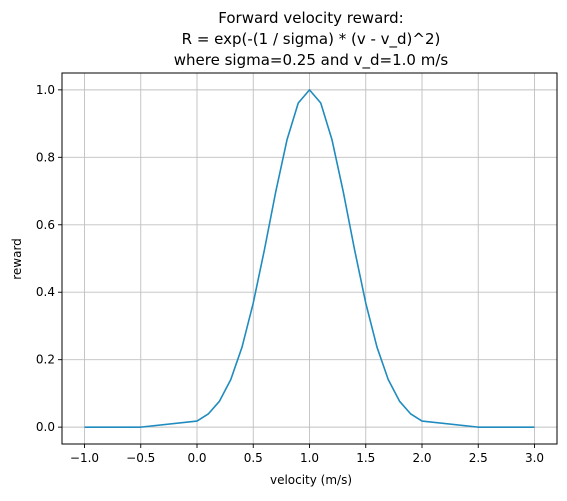 This screenshot has height=501, width=567. I want to click on x-tick-label: 0.5, so click(253, 458).